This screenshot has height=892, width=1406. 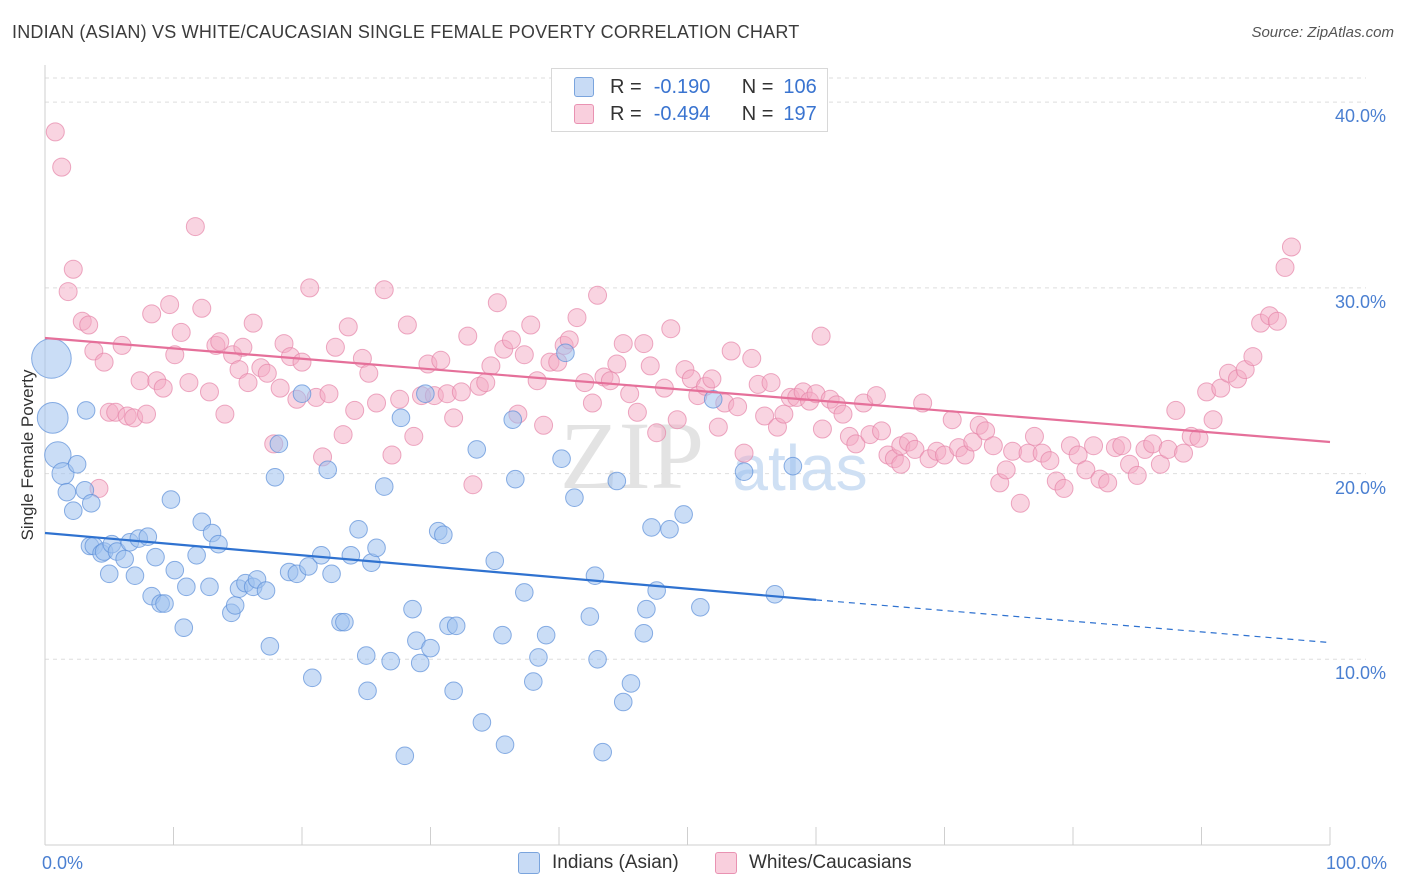 I want to click on y-tick-label: 40.0%, so click(x=1361, y=116).